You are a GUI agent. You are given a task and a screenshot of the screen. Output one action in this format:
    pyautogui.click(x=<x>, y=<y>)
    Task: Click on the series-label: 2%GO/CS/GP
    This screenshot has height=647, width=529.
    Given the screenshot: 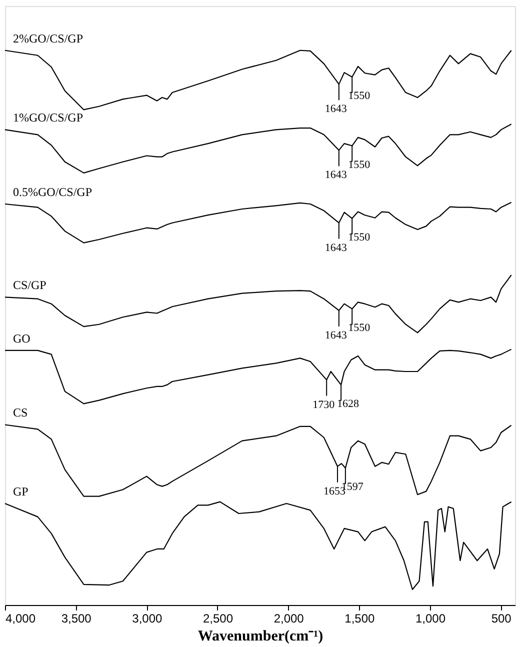 What is the action you would take?
    pyautogui.click(x=48, y=38)
    